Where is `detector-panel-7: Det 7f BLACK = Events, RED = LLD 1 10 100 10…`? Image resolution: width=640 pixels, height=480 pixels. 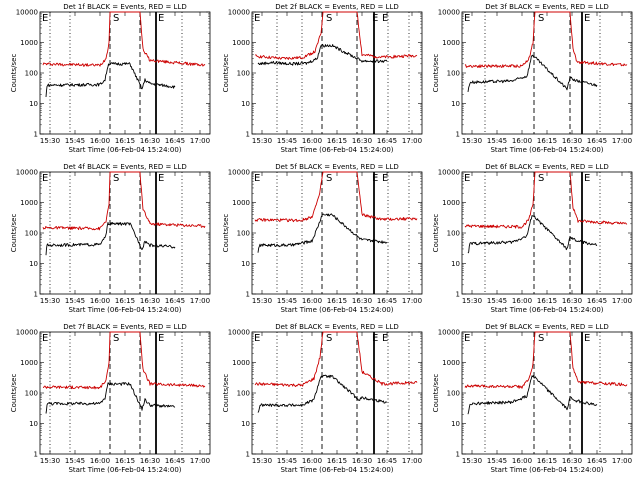
detector-panel-7: Det 7f BLACK = Events, RED = LLD 1 10 100 10… is located at coordinates (110, 398).